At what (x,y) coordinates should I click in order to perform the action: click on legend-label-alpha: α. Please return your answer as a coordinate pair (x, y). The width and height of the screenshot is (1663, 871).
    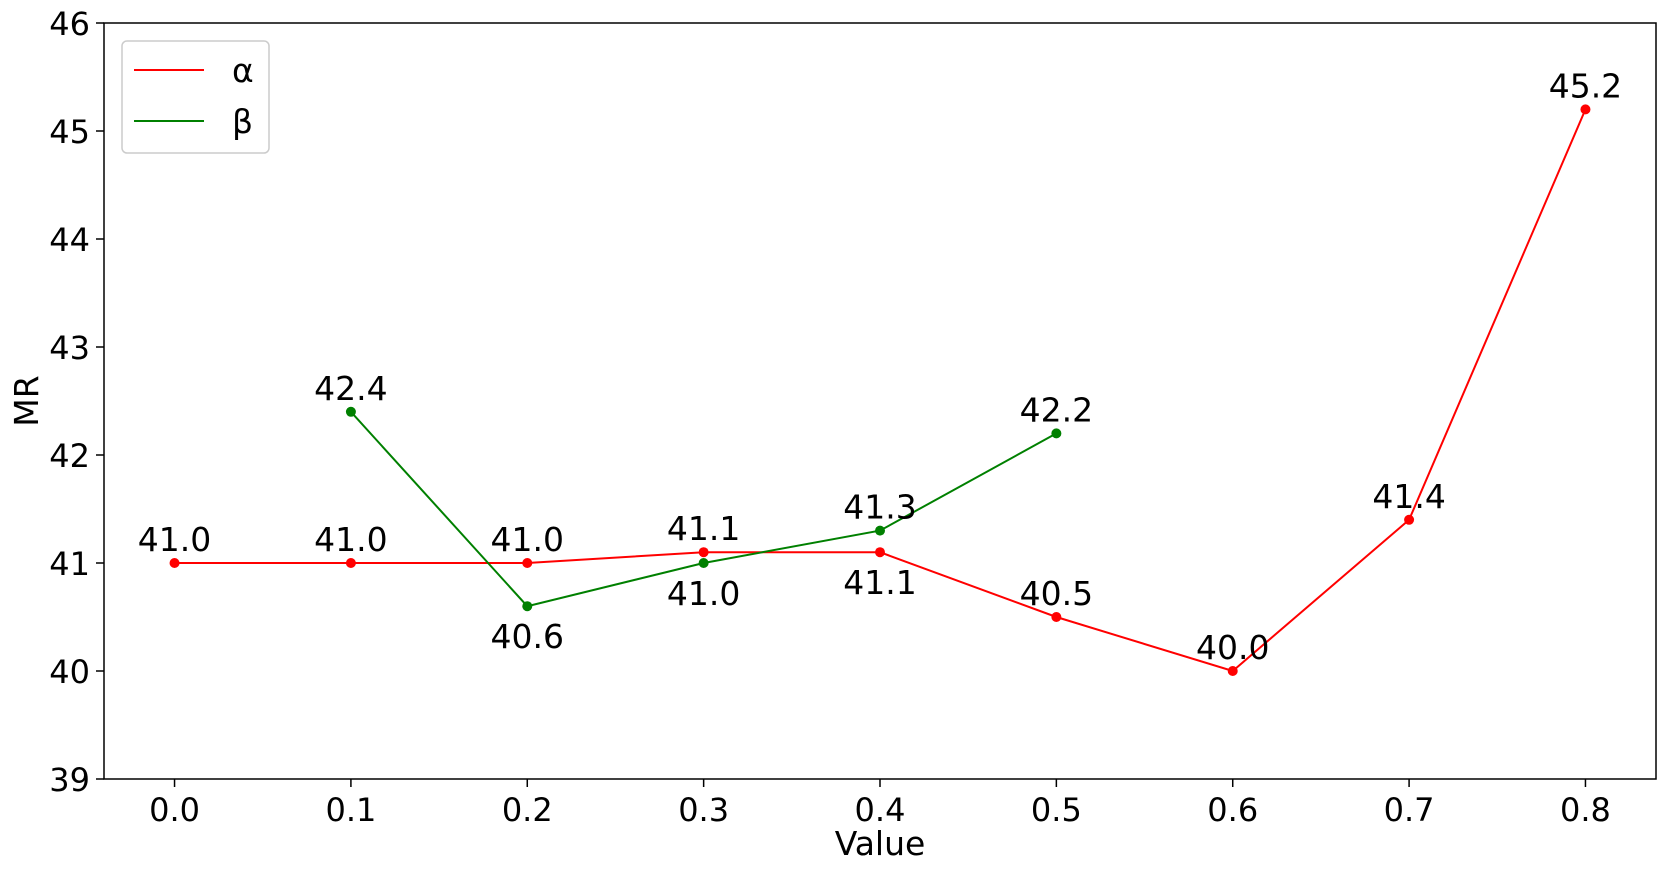
    Looking at the image, I should click on (243, 70).